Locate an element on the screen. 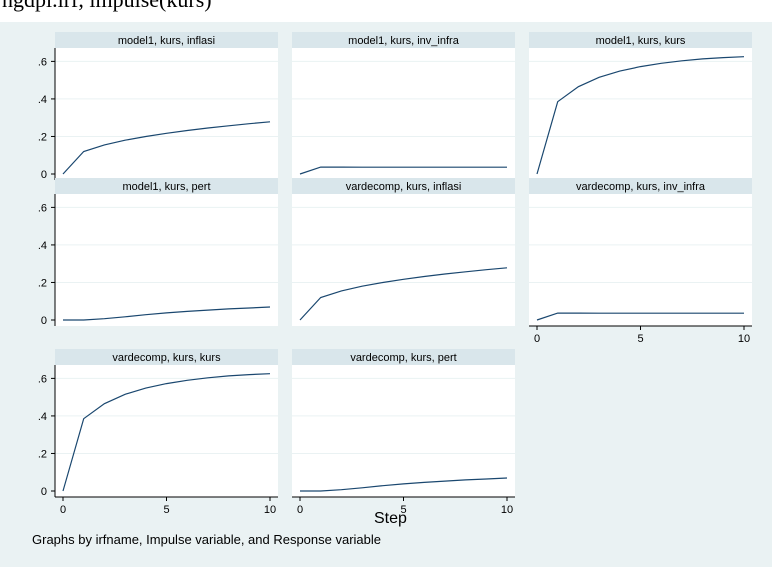 The image size is (772, 567). panel-4-ytick-label-1: .2 is located at coordinates (42, 283).